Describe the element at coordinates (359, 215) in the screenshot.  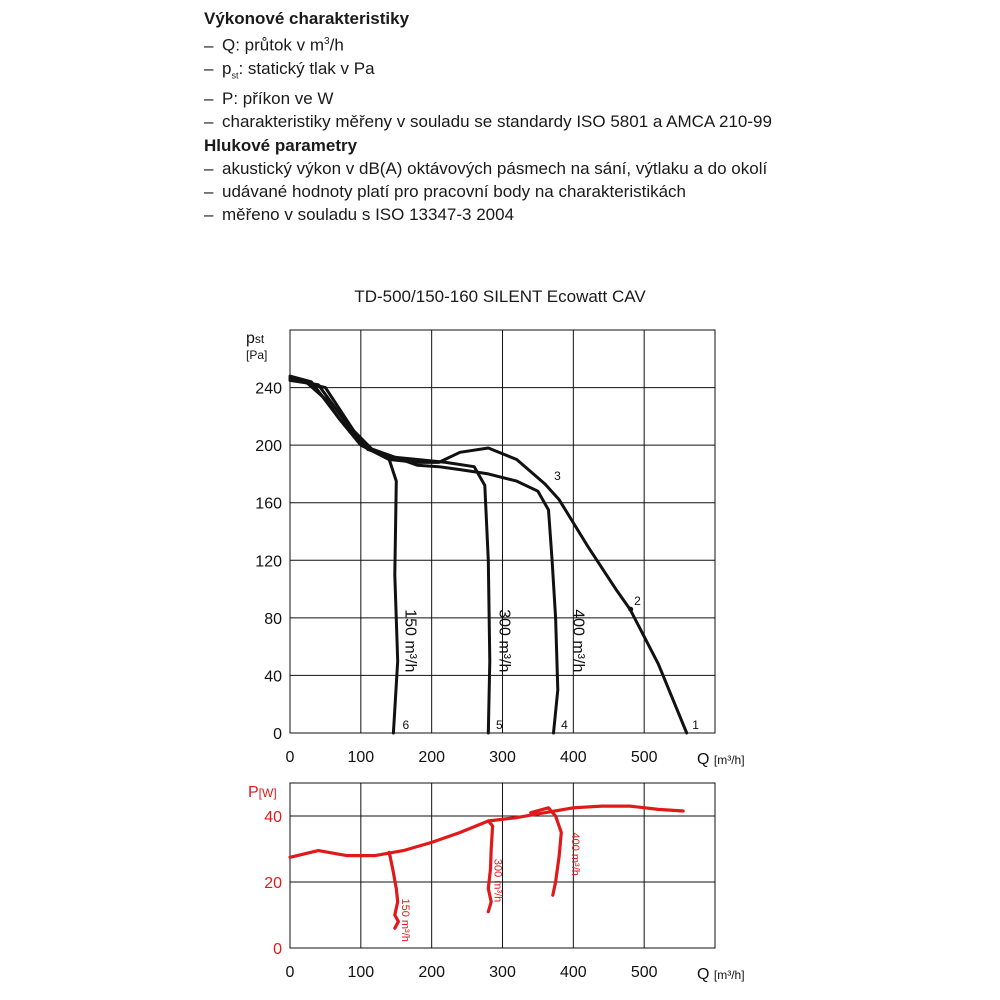
I see `noise-note-3: – měřeno v souladu s ISO 13347-3 2004` at that location.